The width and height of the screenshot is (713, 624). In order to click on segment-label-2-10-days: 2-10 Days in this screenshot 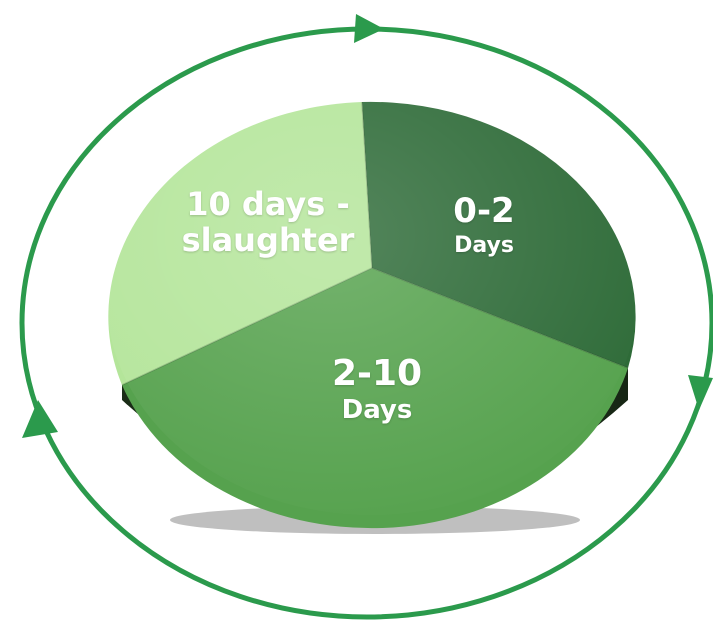, I will do `click(377, 389)`.